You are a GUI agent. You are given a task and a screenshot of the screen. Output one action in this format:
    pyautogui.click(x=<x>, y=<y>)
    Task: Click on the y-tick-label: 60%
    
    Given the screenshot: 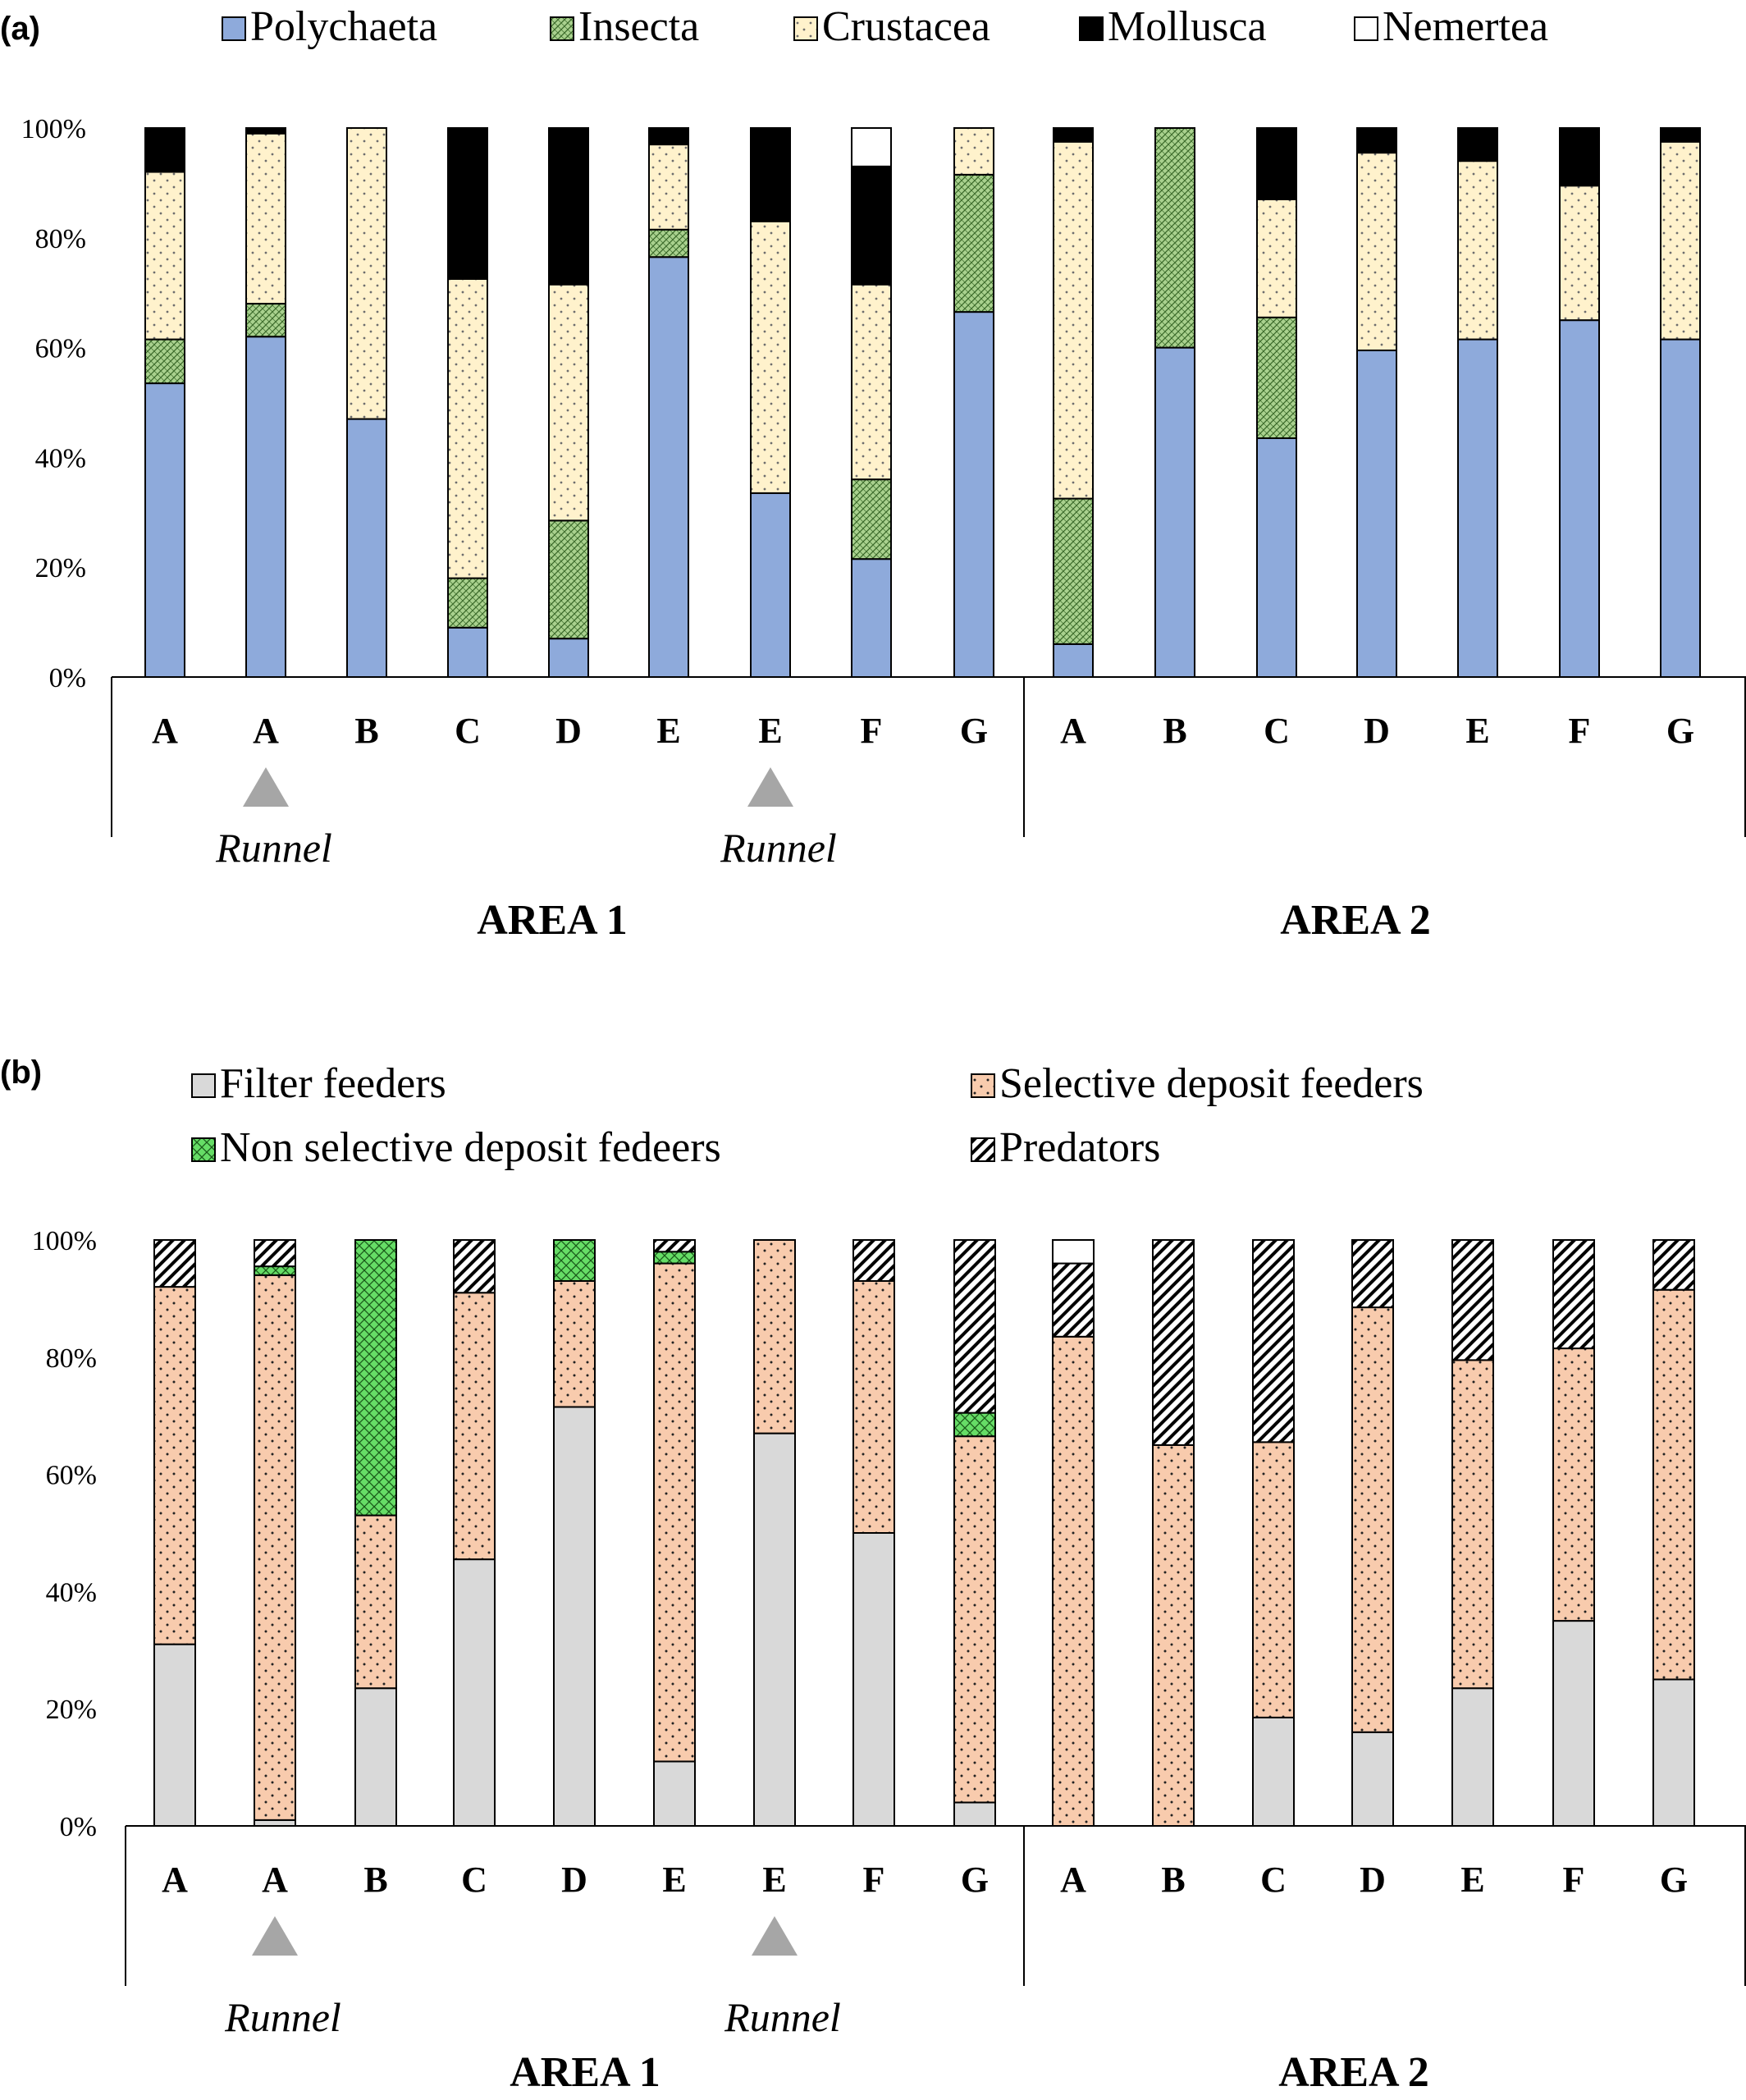 What is the action you would take?
    pyautogui.click(x=71, y=1476)
    